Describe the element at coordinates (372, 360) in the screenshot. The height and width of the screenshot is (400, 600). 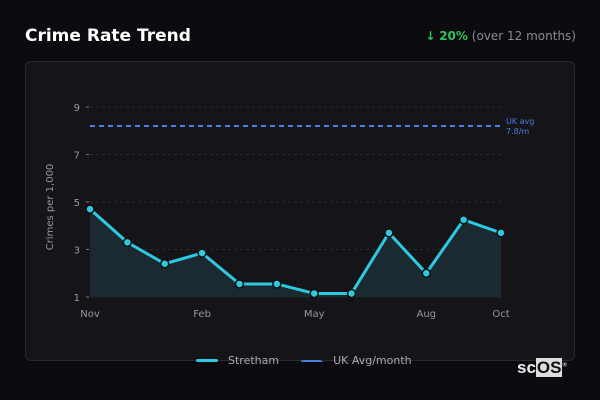
I see `legend-label: UK Avg/month` at that location.